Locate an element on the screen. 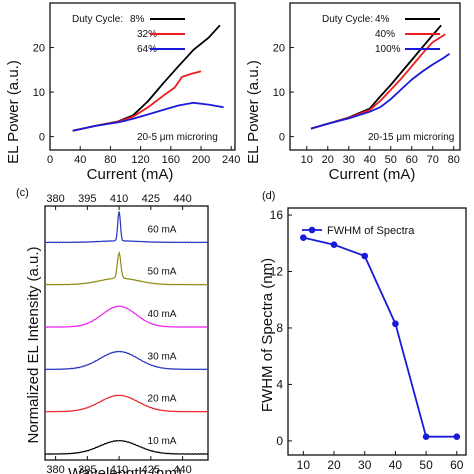 Image resolution: width=474 pixels, height=474 pixels. panel-d-xtick-label-0: 10 is located at coordinates (304, 465).